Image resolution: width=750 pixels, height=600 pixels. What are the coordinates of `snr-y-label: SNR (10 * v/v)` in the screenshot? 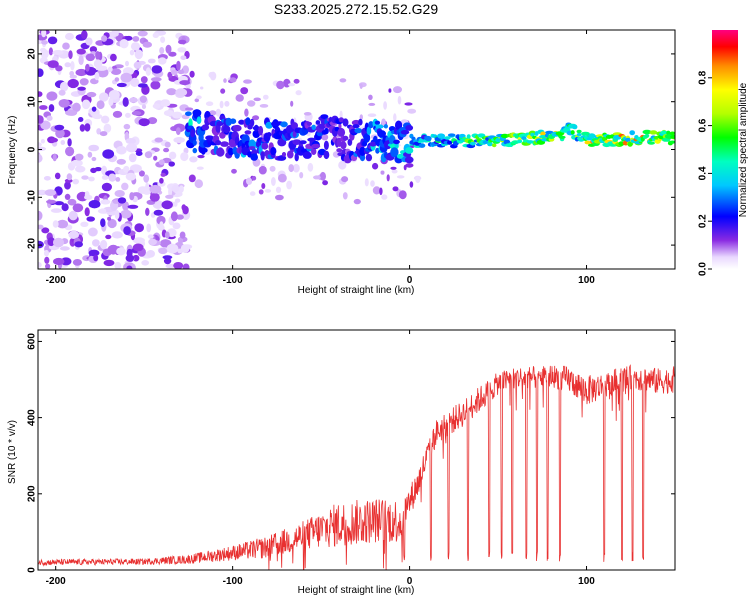 It's located at (12, 452).